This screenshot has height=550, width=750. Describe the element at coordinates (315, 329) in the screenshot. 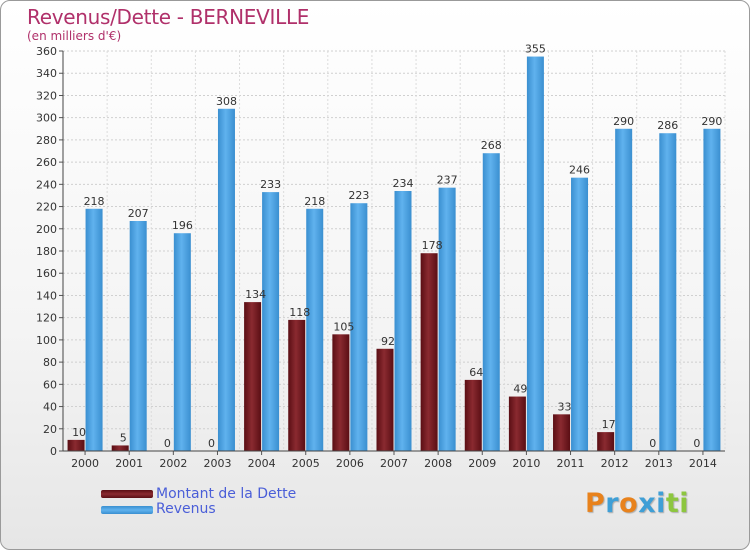

I see `bar-revenue-2005` at that location.